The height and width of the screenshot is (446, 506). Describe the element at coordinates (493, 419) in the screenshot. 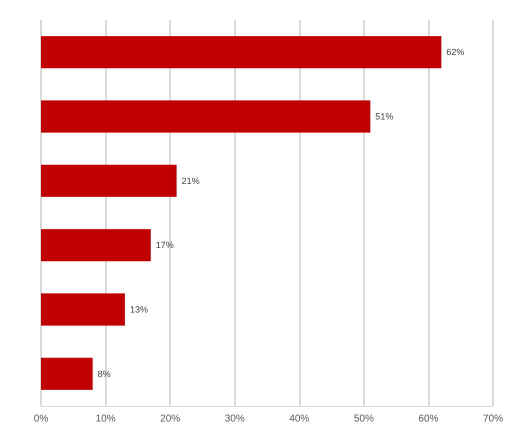

I see `x-tick-label: 70%` at that location.